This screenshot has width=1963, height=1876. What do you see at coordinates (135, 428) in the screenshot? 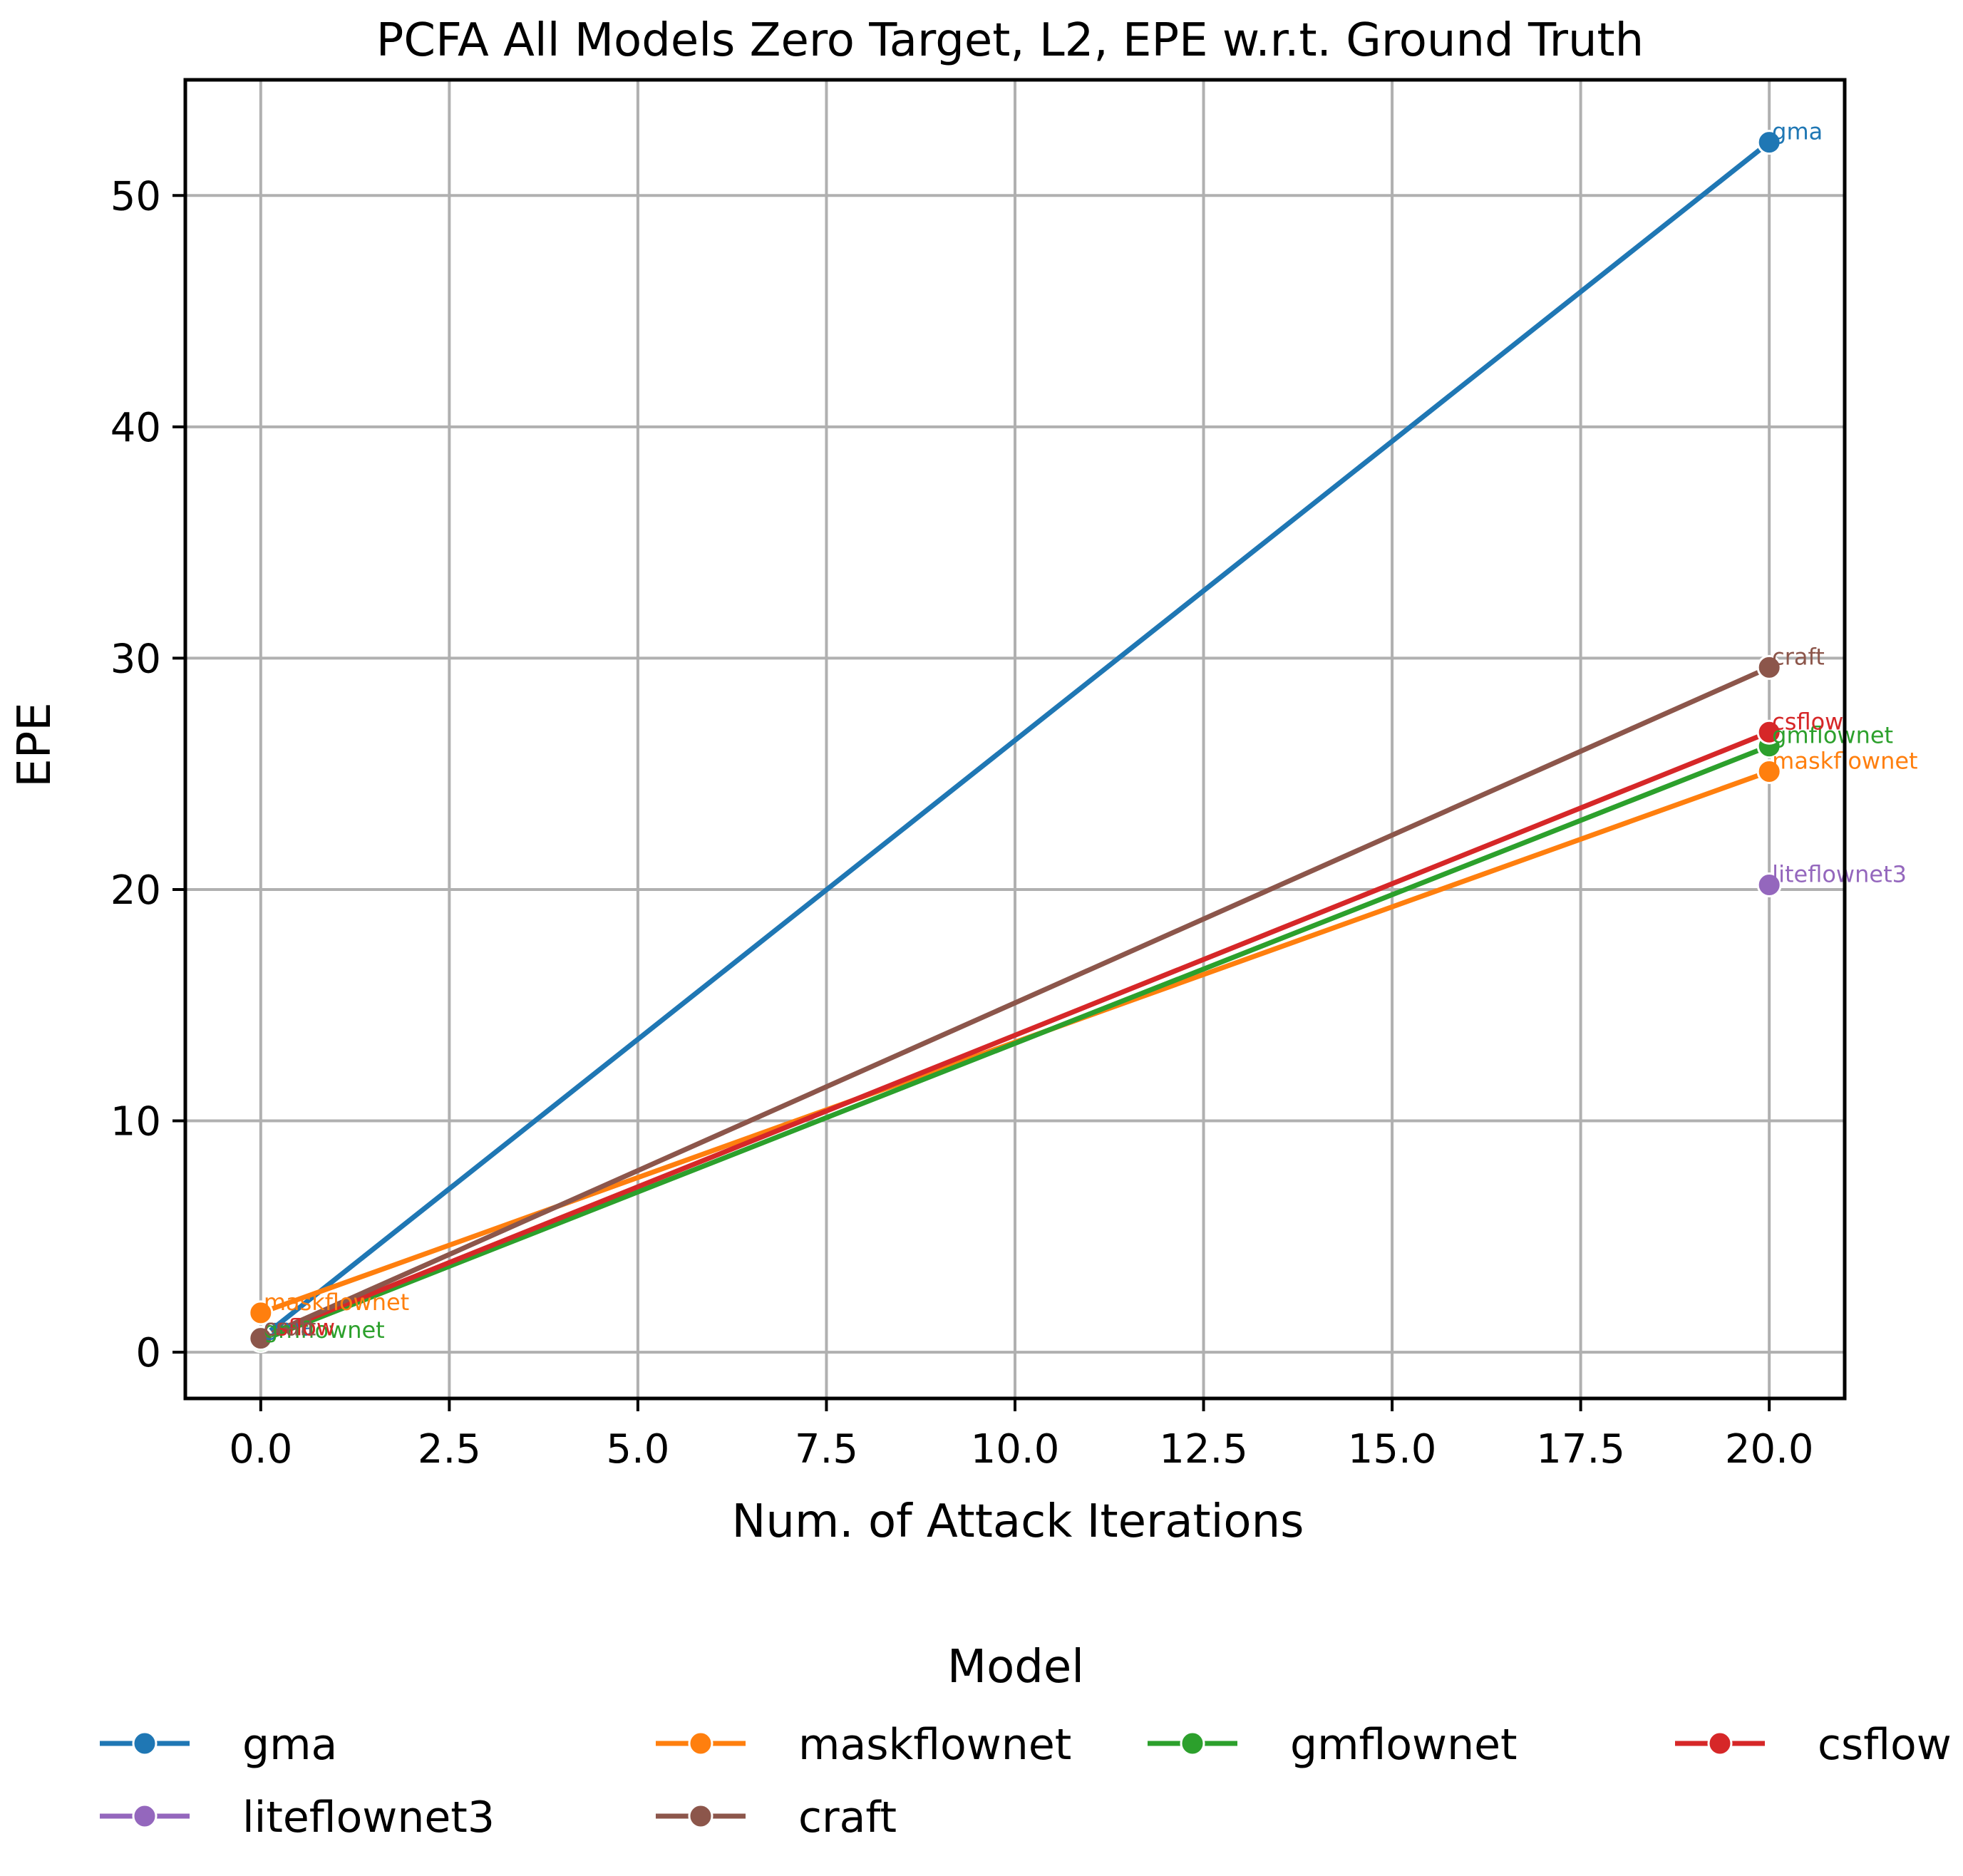
I see `y-tick-label: 40` at bounding box center [135, 428].